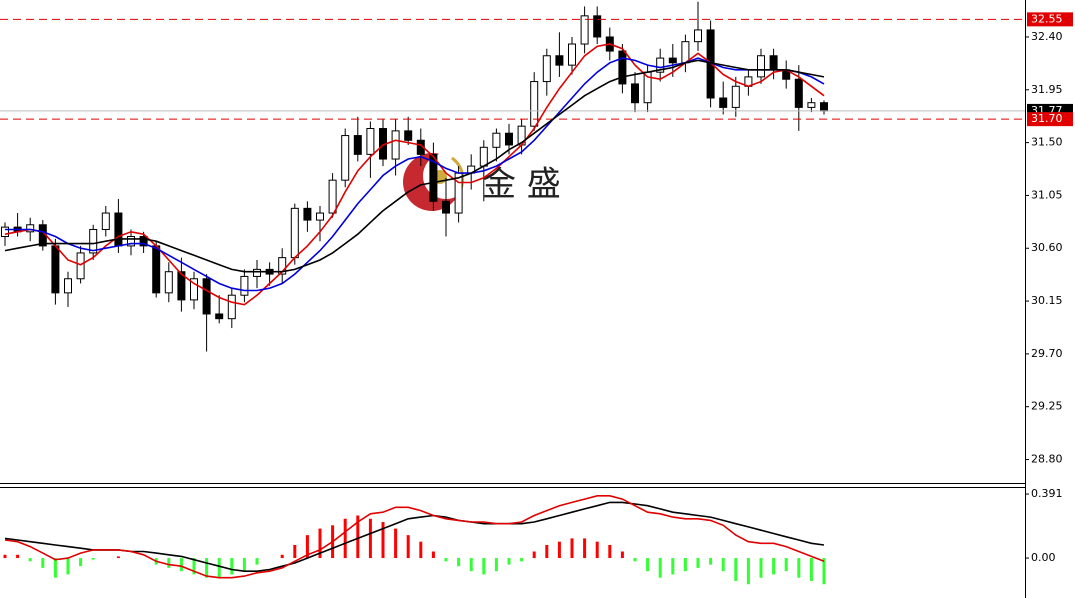 The width and height of the screenshot is (1075, 598). Describe the element at coordinates (1047, 247) in the screenshot. I see `y-tick-label: 30.60` at that location.